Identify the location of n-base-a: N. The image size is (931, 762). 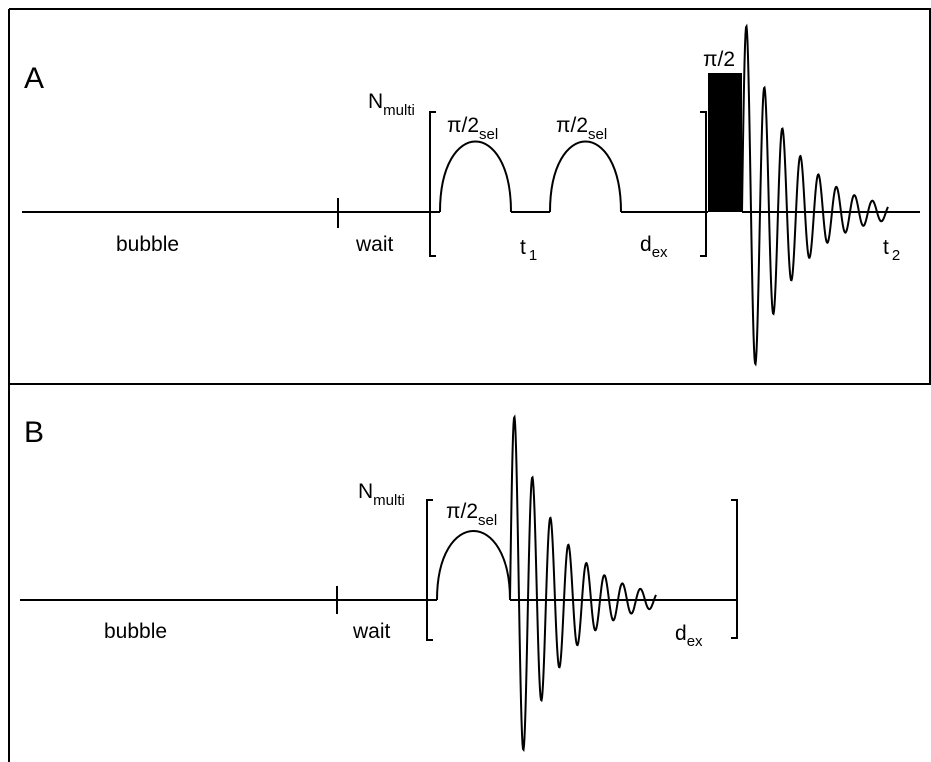
(375, 101).